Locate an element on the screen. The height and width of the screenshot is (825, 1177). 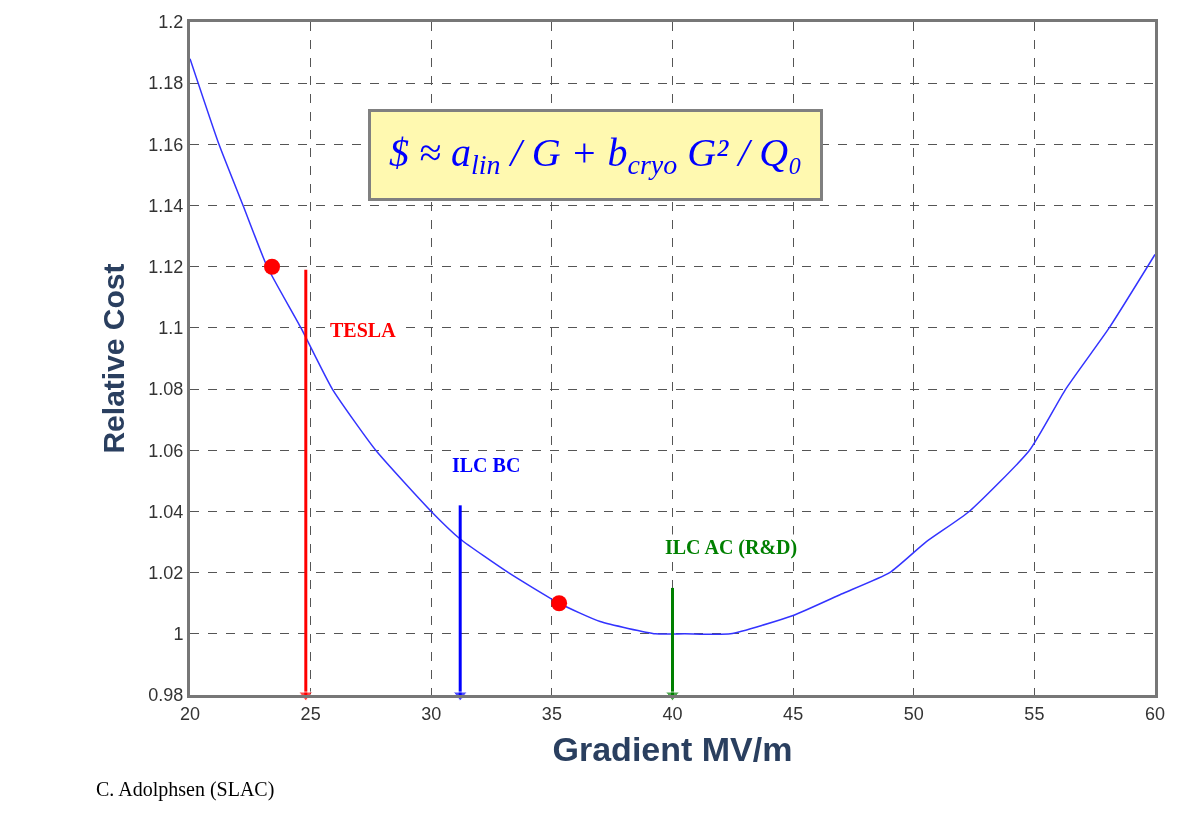
series-label: TESLA is located at coordinates (363, 330).